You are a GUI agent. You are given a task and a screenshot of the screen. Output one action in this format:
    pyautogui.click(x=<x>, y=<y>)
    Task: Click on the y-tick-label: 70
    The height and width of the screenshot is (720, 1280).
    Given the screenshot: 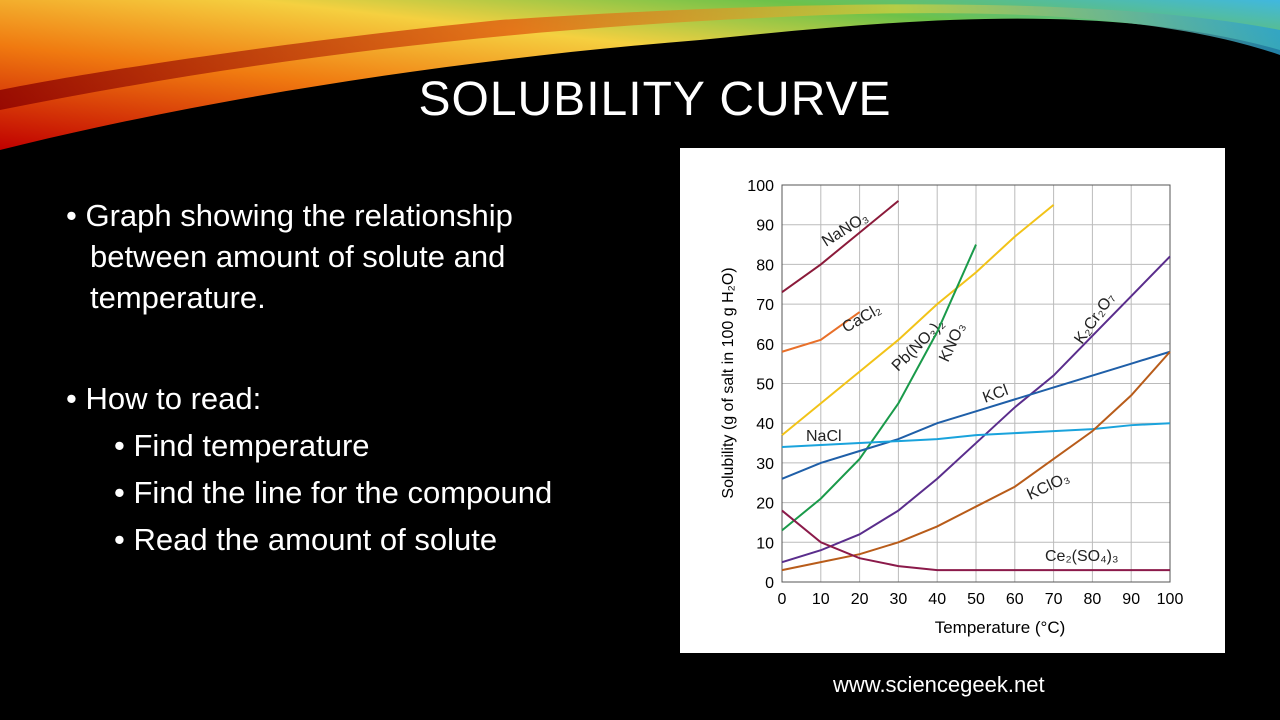 What is the action you would take?
    pyautogui.click(x=765, y=305)
    